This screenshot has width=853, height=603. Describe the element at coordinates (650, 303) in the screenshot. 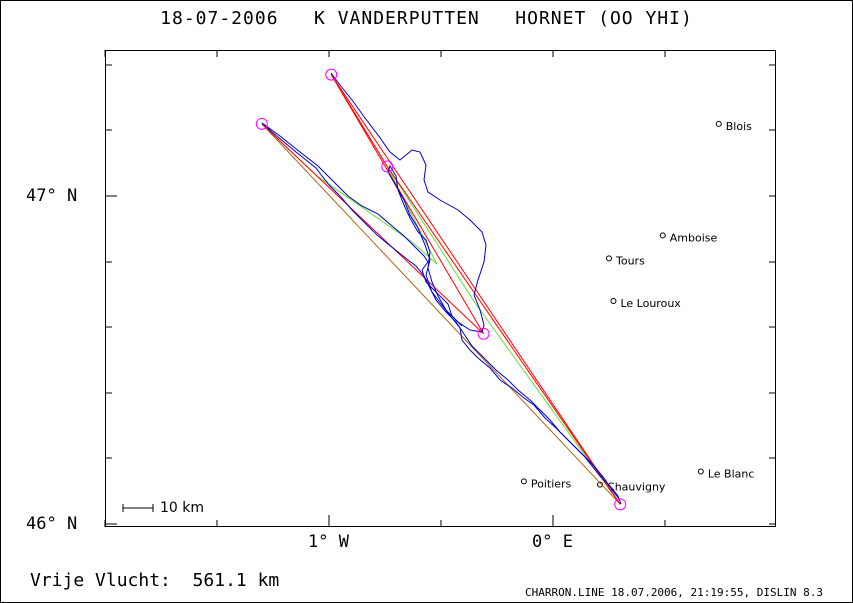

I see `city-label: Le Louroux` at that location.